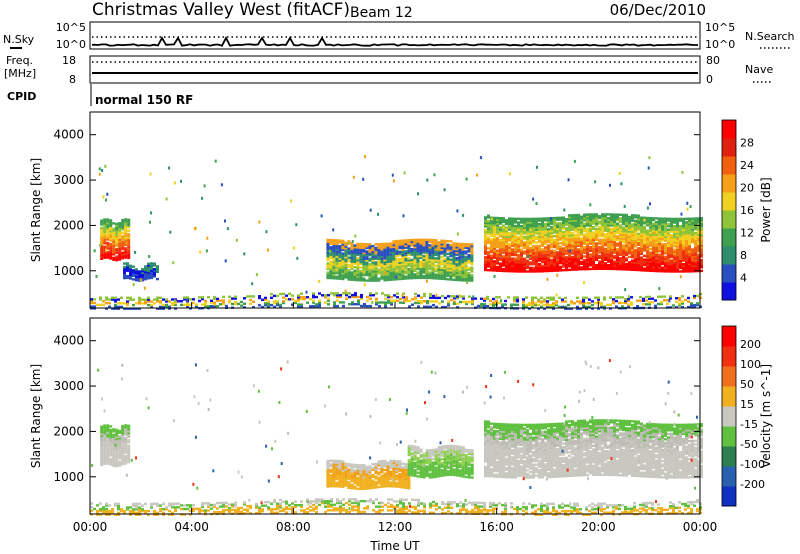 The height and width of the screenshot is (554, 800). Describe the element at coordinates (625, 290) in the screenshot. I see `echo-speck` at that location.